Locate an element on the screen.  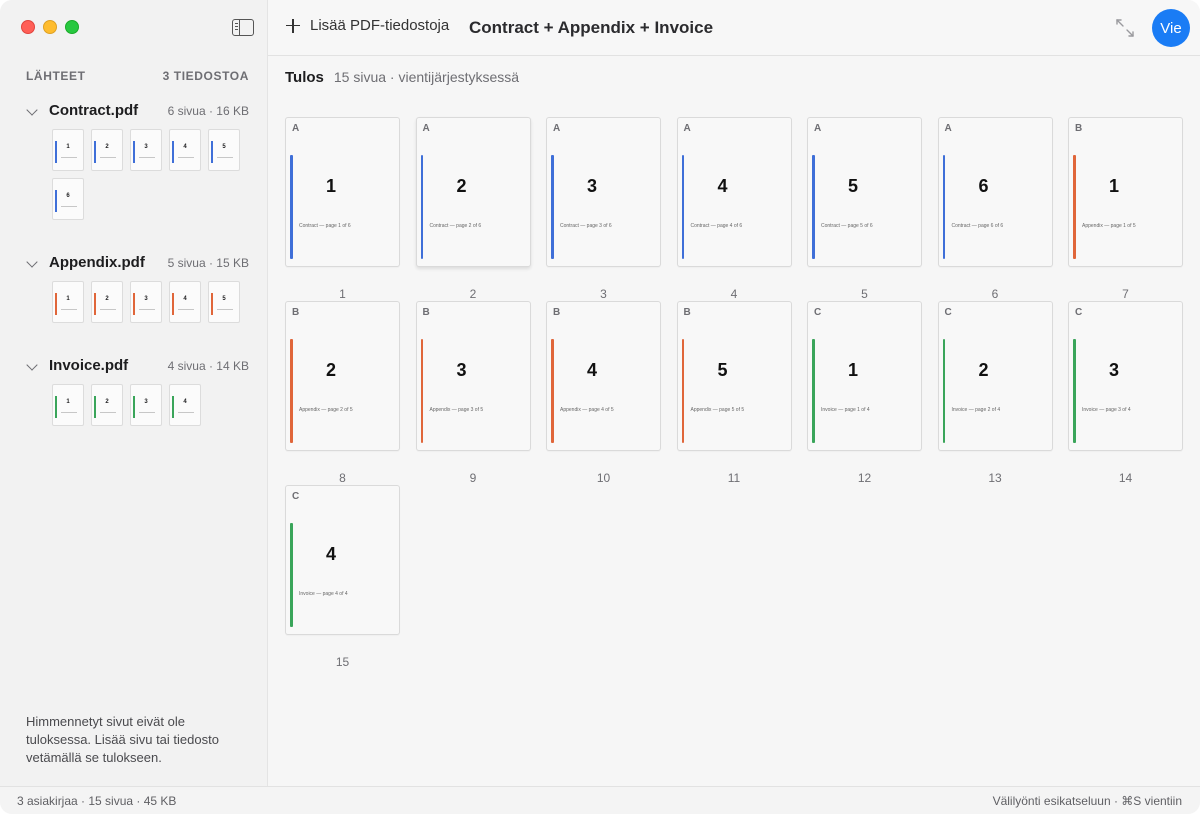
page-card: A 4 Contract — page 4 of 6 is located at coordinates (734, 192).